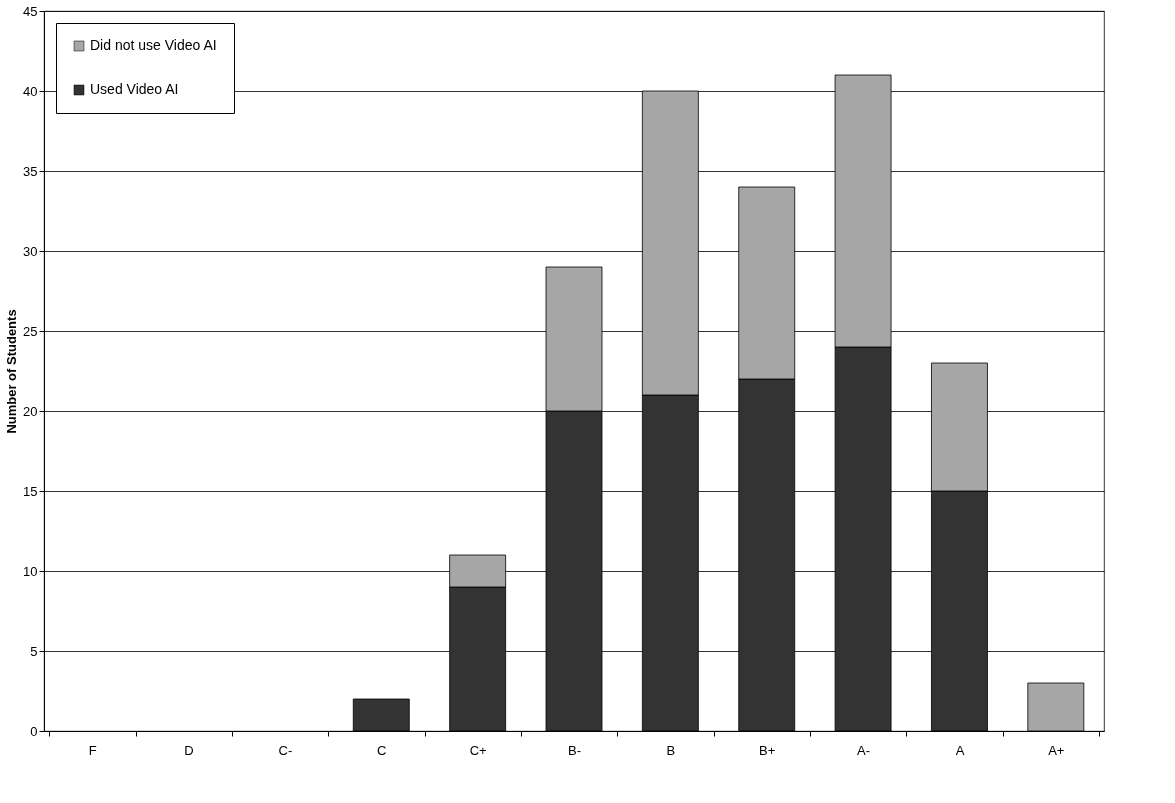  What do you see at coordinates (478, 750) in the screenshot?
I see `x-tick-label: C+` at bounding box center [478, 750].